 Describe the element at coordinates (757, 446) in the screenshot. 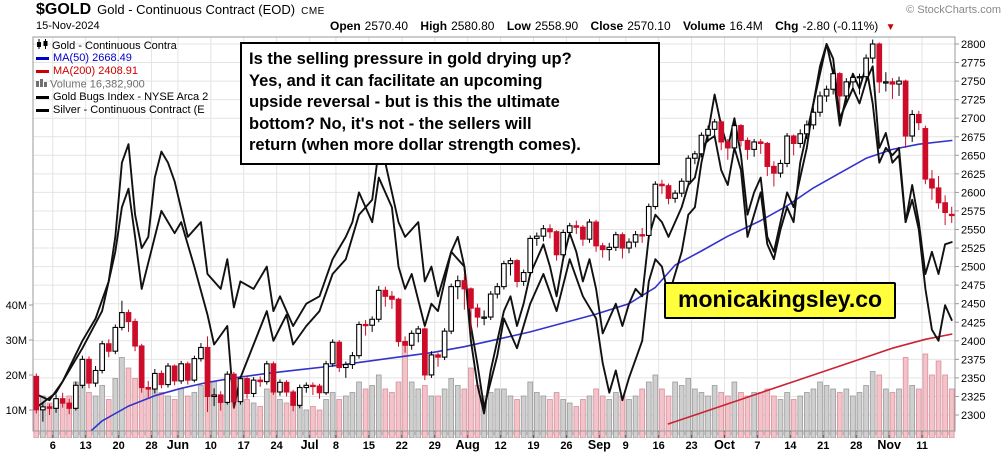

I see `svg-text: 7` at that location.